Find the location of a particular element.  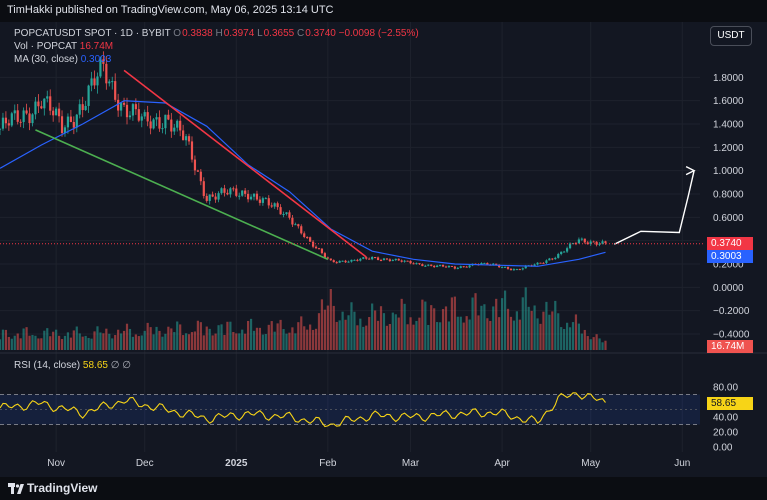

volume-tag: 16.74M is located at coordinates (730, 346).